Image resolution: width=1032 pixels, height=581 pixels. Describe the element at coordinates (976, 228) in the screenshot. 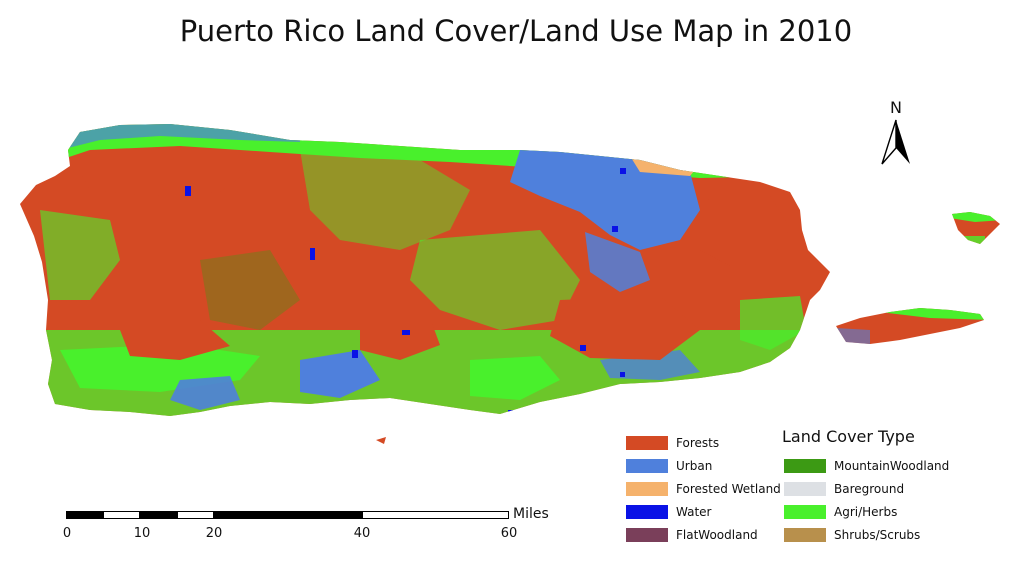

I see `culebra-island` at that location.